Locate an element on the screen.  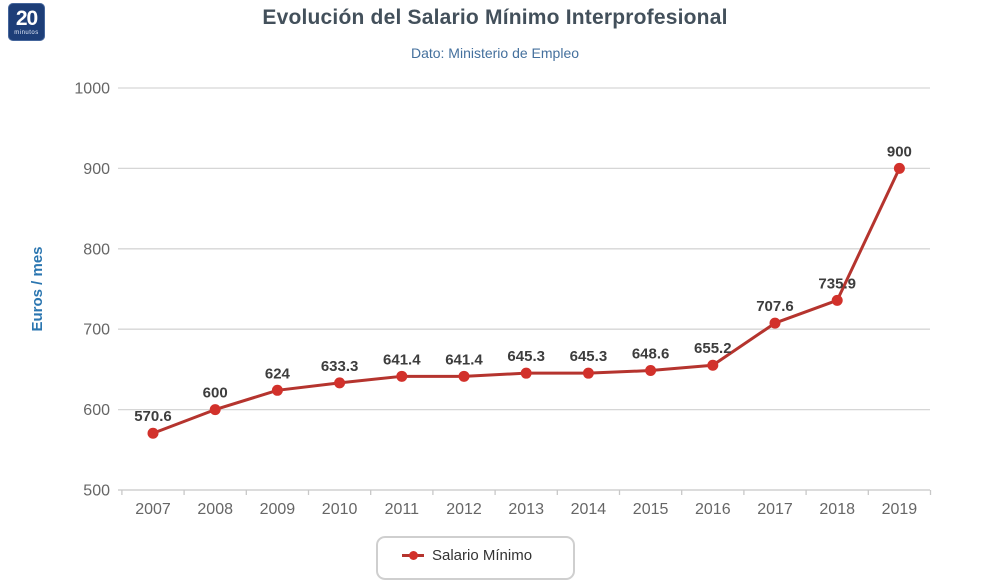
y-axis-tick-label: 800 is located at coordinates (96, 249).